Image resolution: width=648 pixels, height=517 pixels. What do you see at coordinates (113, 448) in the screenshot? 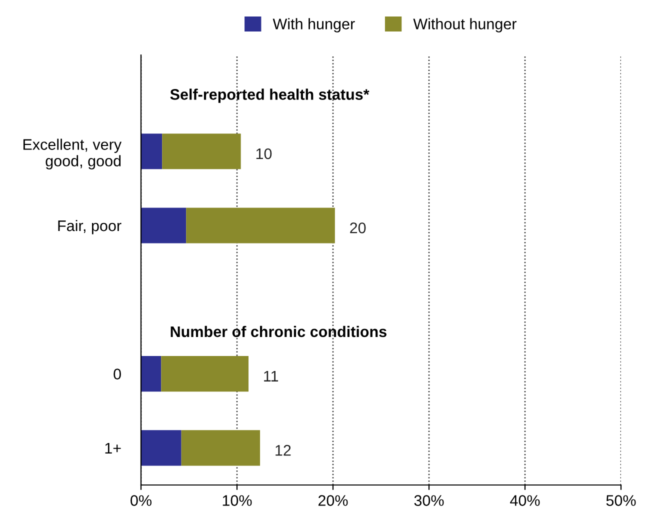
I see `y-tick-label: 1+` at bounding box center [113, 448].